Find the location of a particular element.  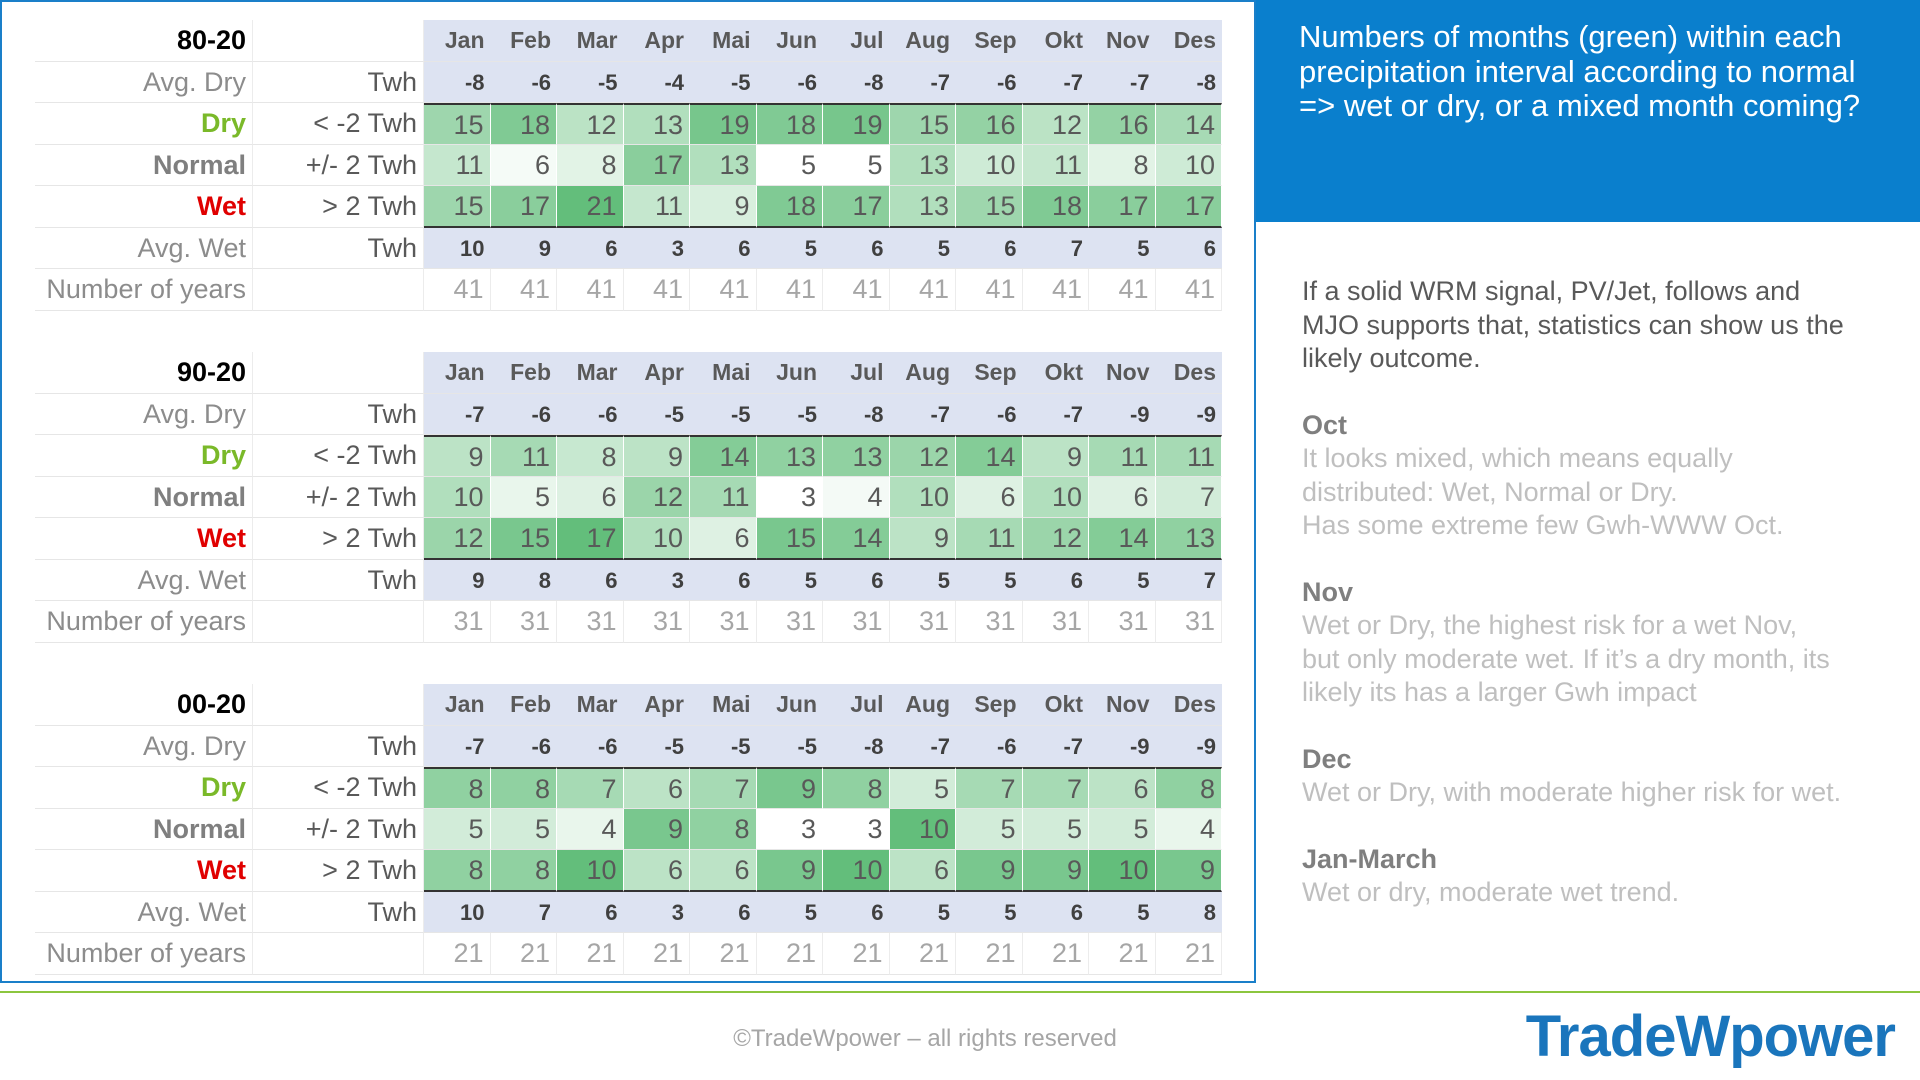

month-header: Mai is located at coordinates (723, 373).